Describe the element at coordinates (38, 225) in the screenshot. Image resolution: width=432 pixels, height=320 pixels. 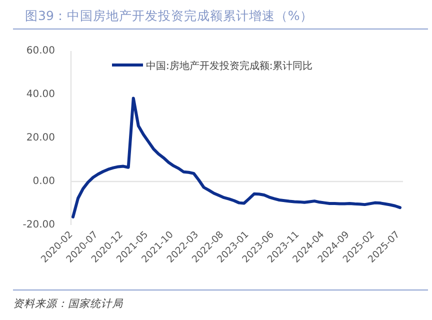
I see `y-tick-label: -20.00` at that location.